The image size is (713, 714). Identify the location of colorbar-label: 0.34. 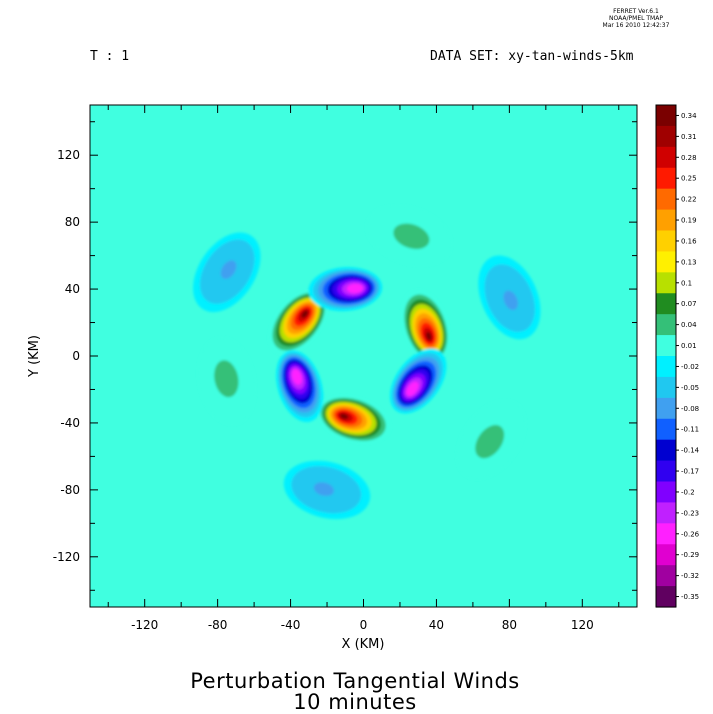
(689, 116).